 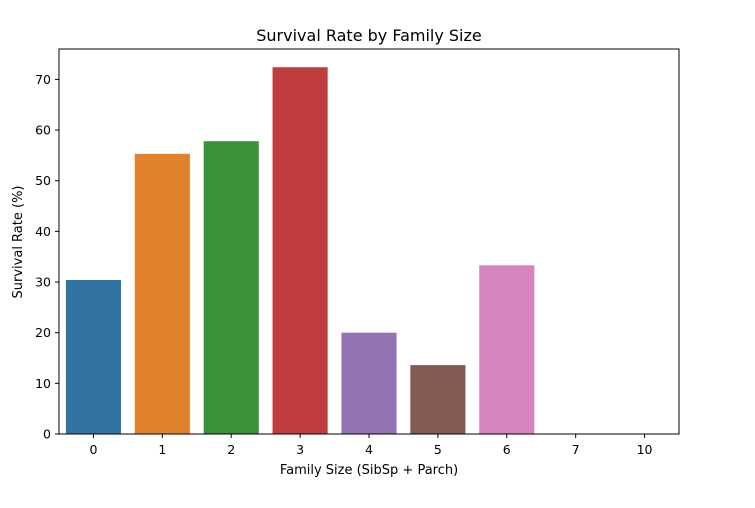 I want to click on y-tick-label-50: 50, so click(x=43, y=180).